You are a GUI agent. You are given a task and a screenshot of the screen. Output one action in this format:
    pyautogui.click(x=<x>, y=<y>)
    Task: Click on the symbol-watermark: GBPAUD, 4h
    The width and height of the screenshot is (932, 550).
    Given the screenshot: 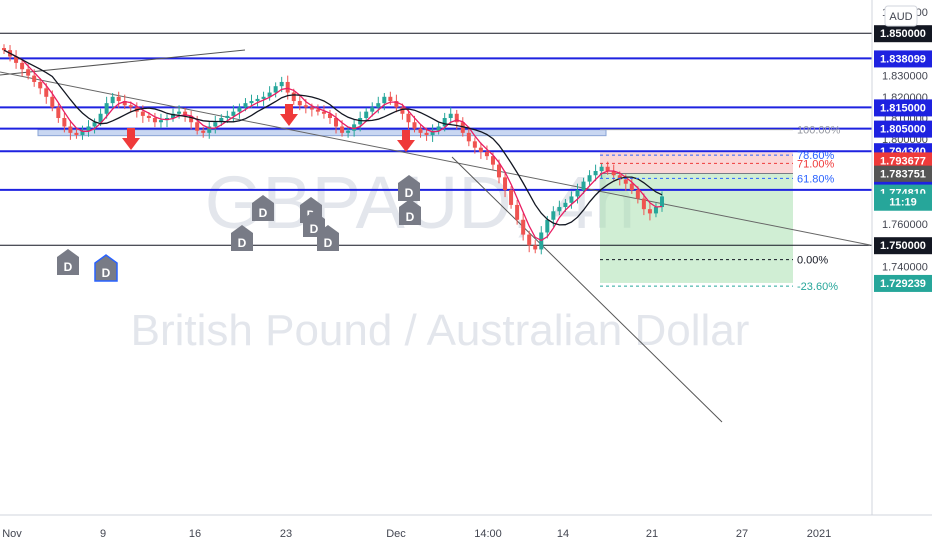 What is the action you would take?
    pyautogui.click(x=420, y=202)
    